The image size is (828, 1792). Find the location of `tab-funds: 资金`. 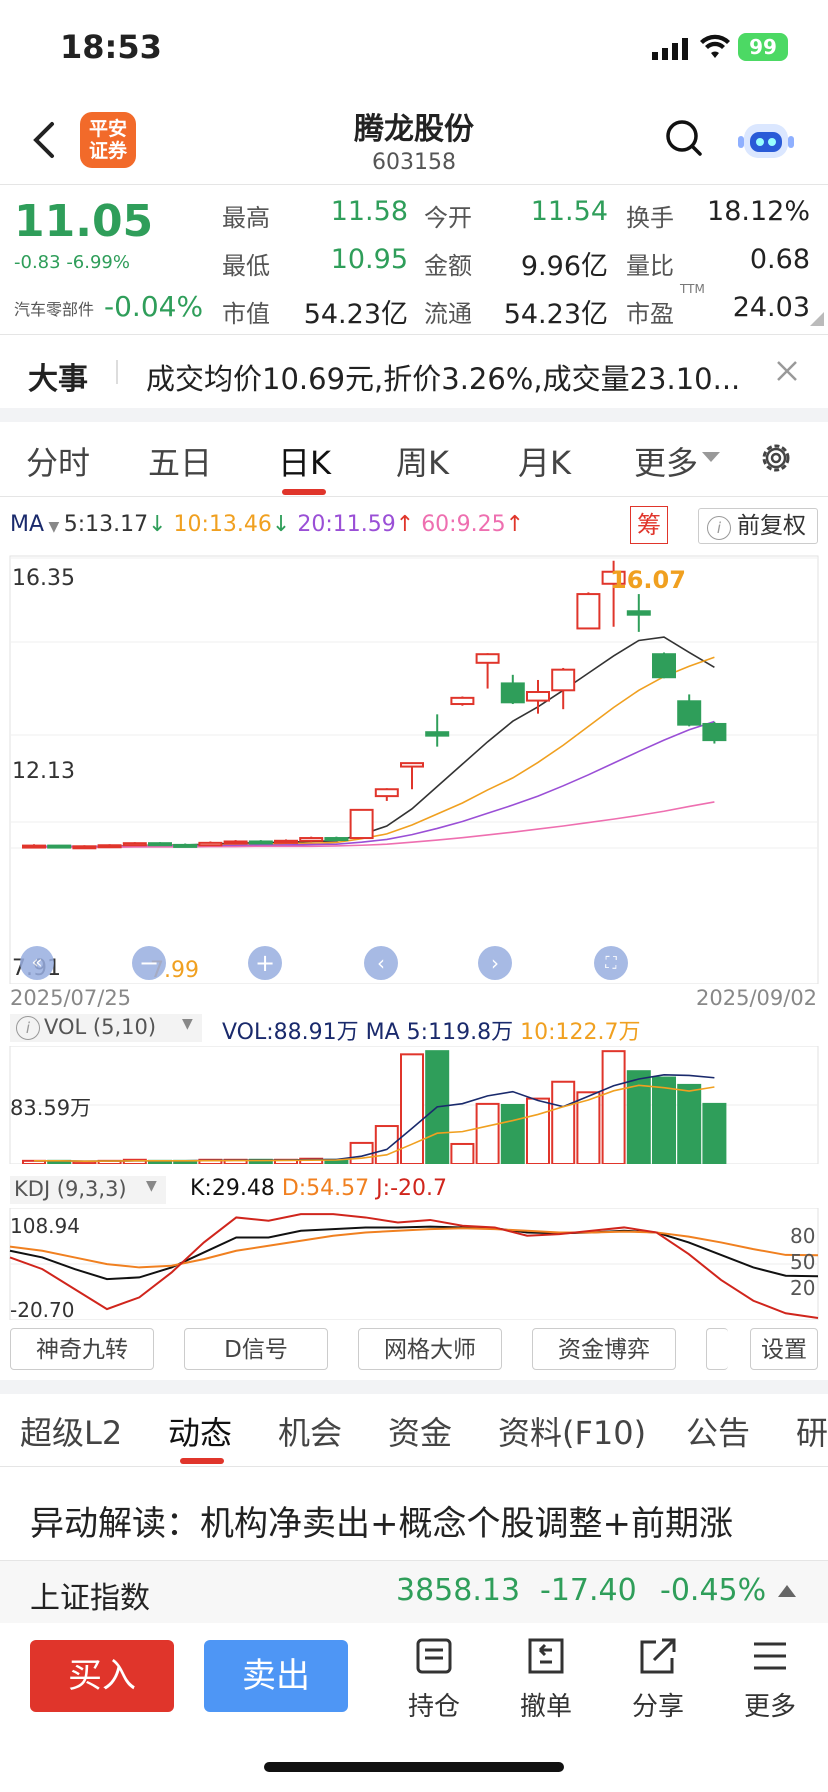

tab-funds: 资金 is located at coordinates (420, 1433).